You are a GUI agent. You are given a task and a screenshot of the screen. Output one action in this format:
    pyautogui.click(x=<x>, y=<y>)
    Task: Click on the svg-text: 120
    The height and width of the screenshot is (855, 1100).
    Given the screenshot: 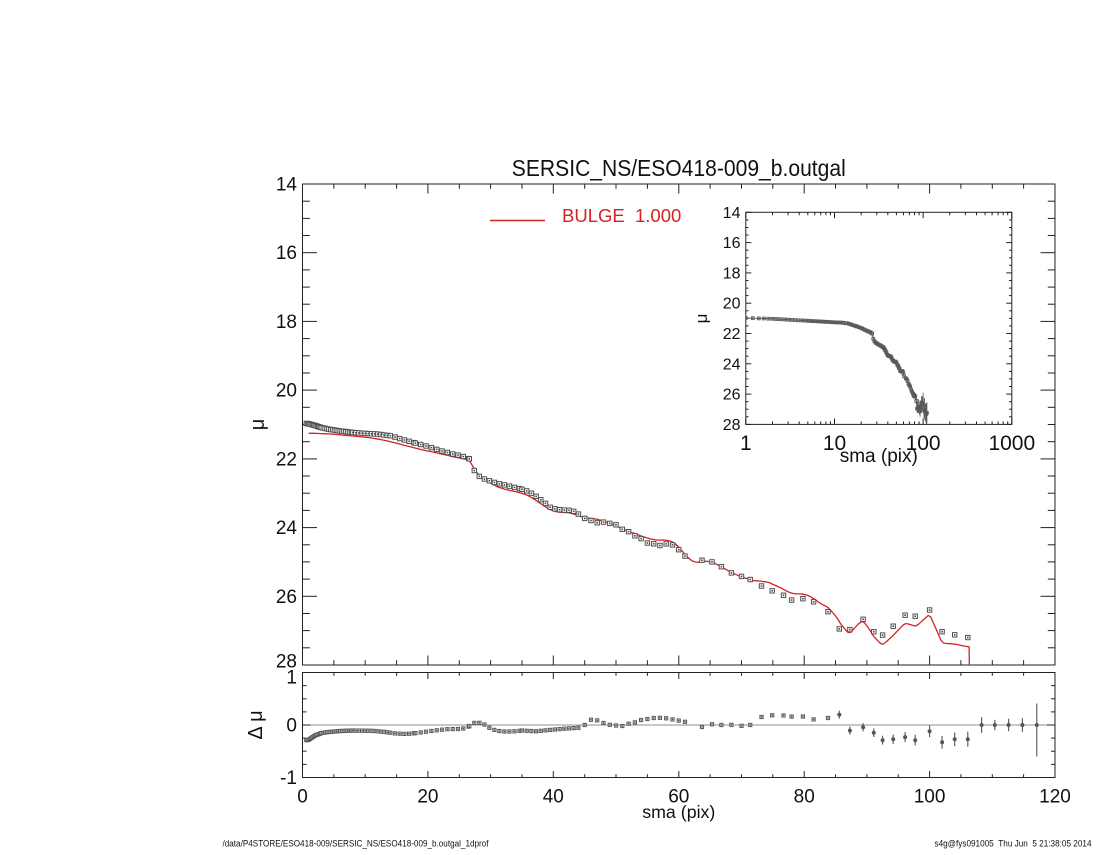 What is the action you would take?
    pyautogui.click(x=1055, y=797)
    